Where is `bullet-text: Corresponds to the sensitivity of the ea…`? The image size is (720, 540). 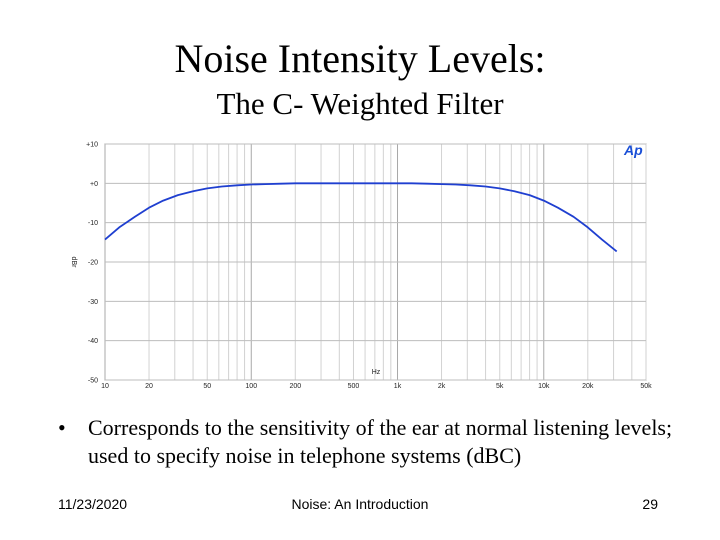 bullet-text: Corresponds to the sensitivity of the ea… is located at coordinates (380, 441).